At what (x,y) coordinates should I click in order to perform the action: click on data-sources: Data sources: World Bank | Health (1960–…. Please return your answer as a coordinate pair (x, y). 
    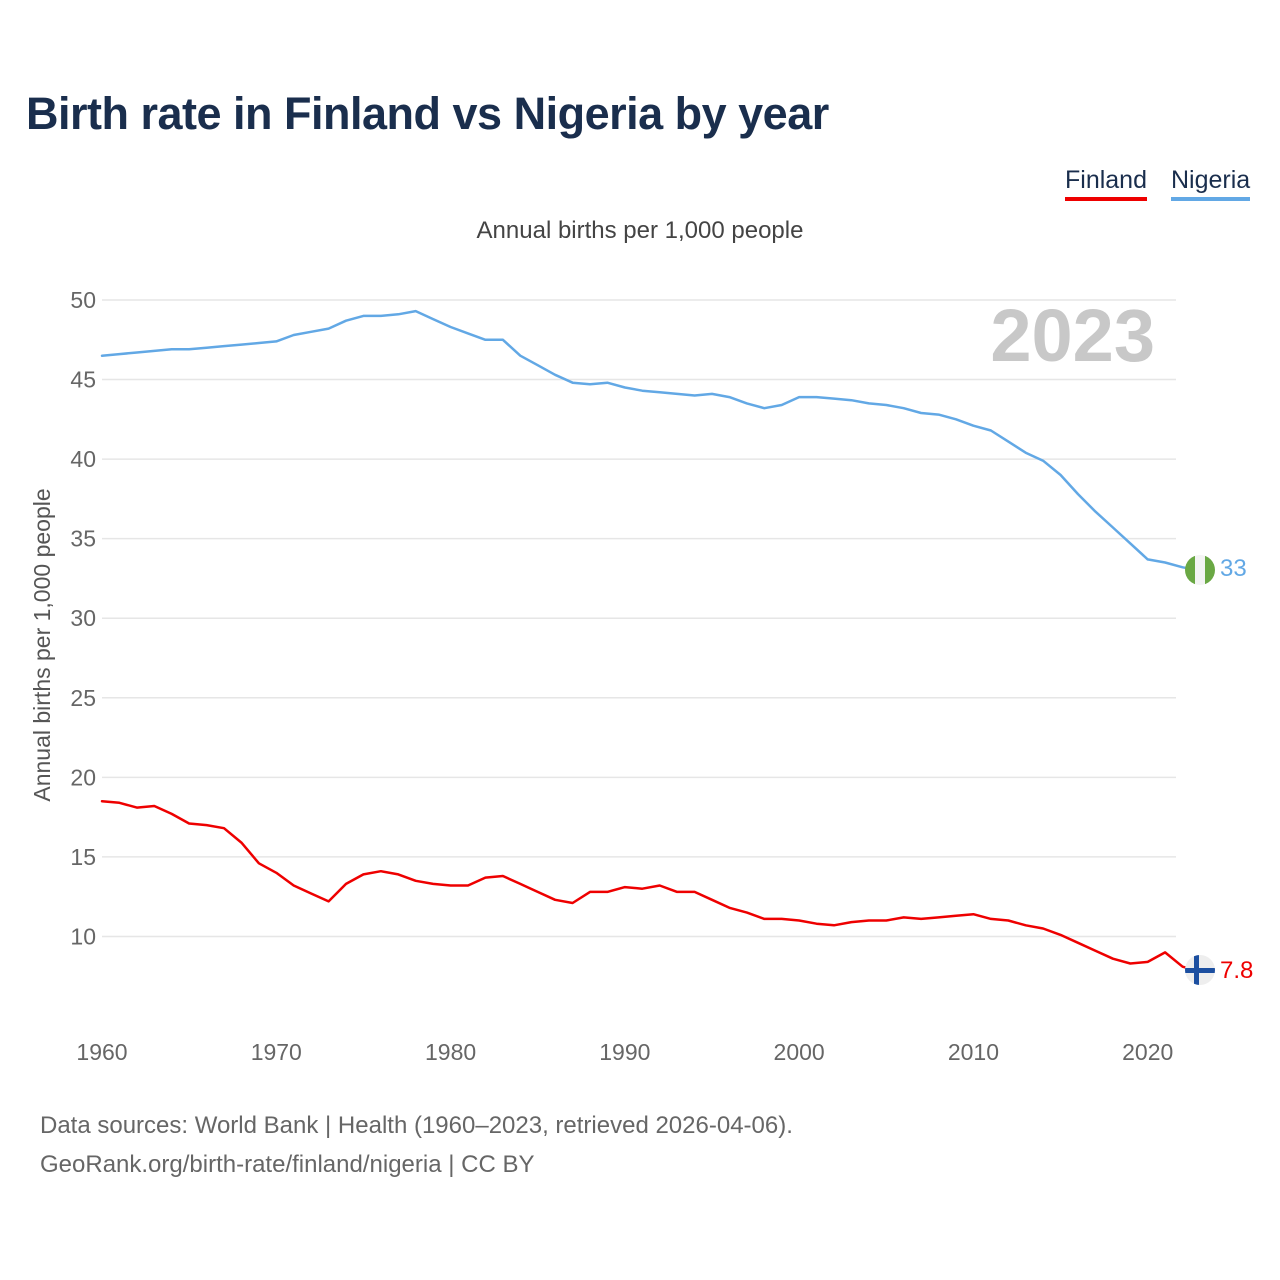
    Looking at the image, I should click on (416, 1145).